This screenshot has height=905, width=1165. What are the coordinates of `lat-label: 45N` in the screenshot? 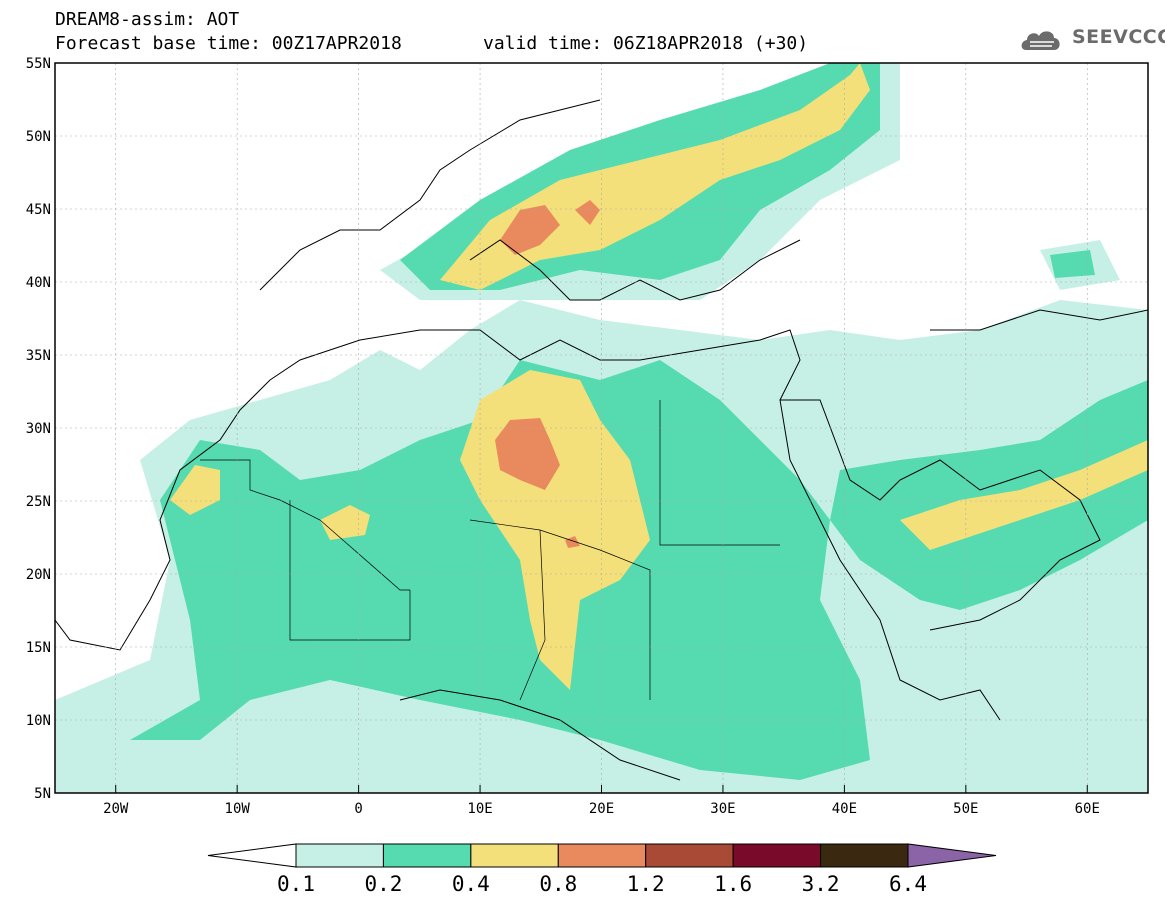 It's located at (38, 210).